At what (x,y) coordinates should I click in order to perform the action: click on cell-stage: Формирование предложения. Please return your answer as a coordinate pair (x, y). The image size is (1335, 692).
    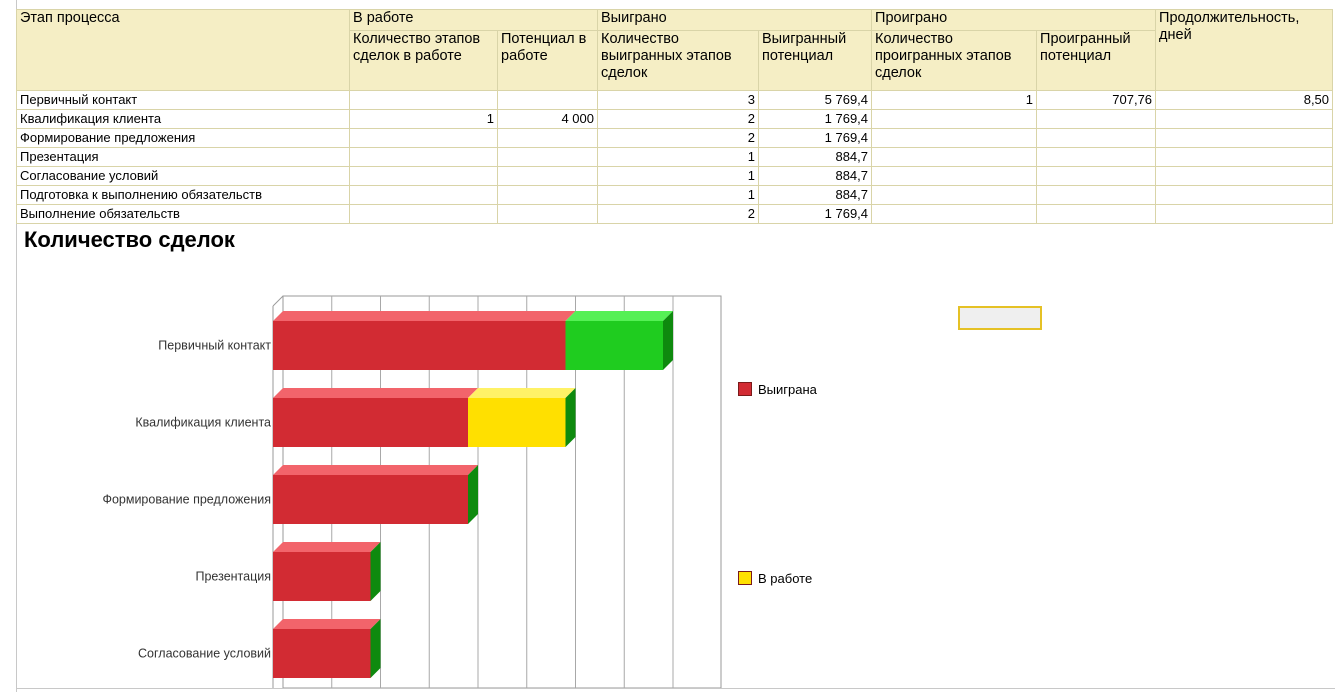
    Looking at the image, I should click on (183, 138).